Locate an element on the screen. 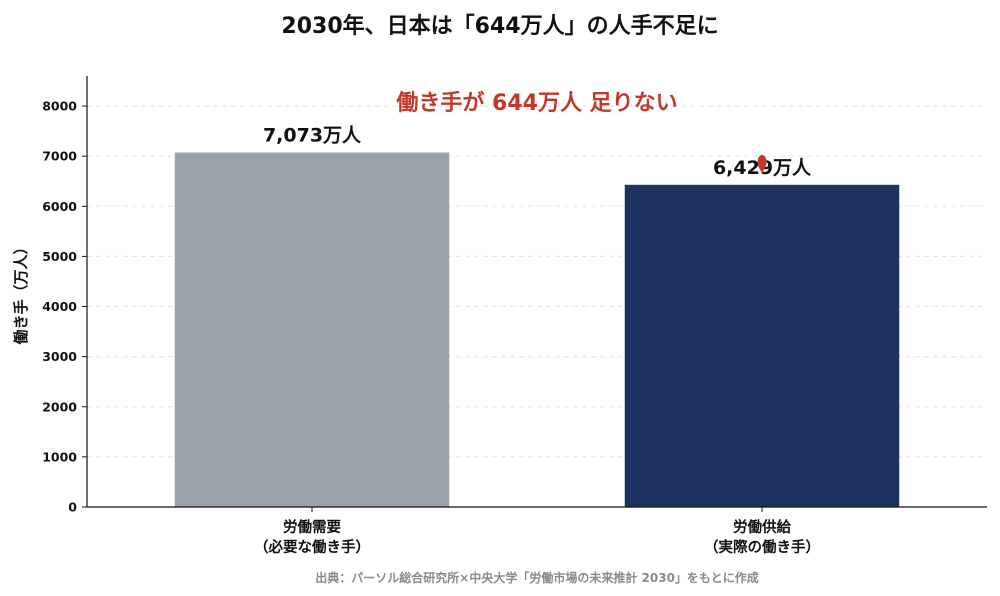 This screenshot has width=1000, height=596. y-tick-label: 1000 is located at coordinates (59, 456).